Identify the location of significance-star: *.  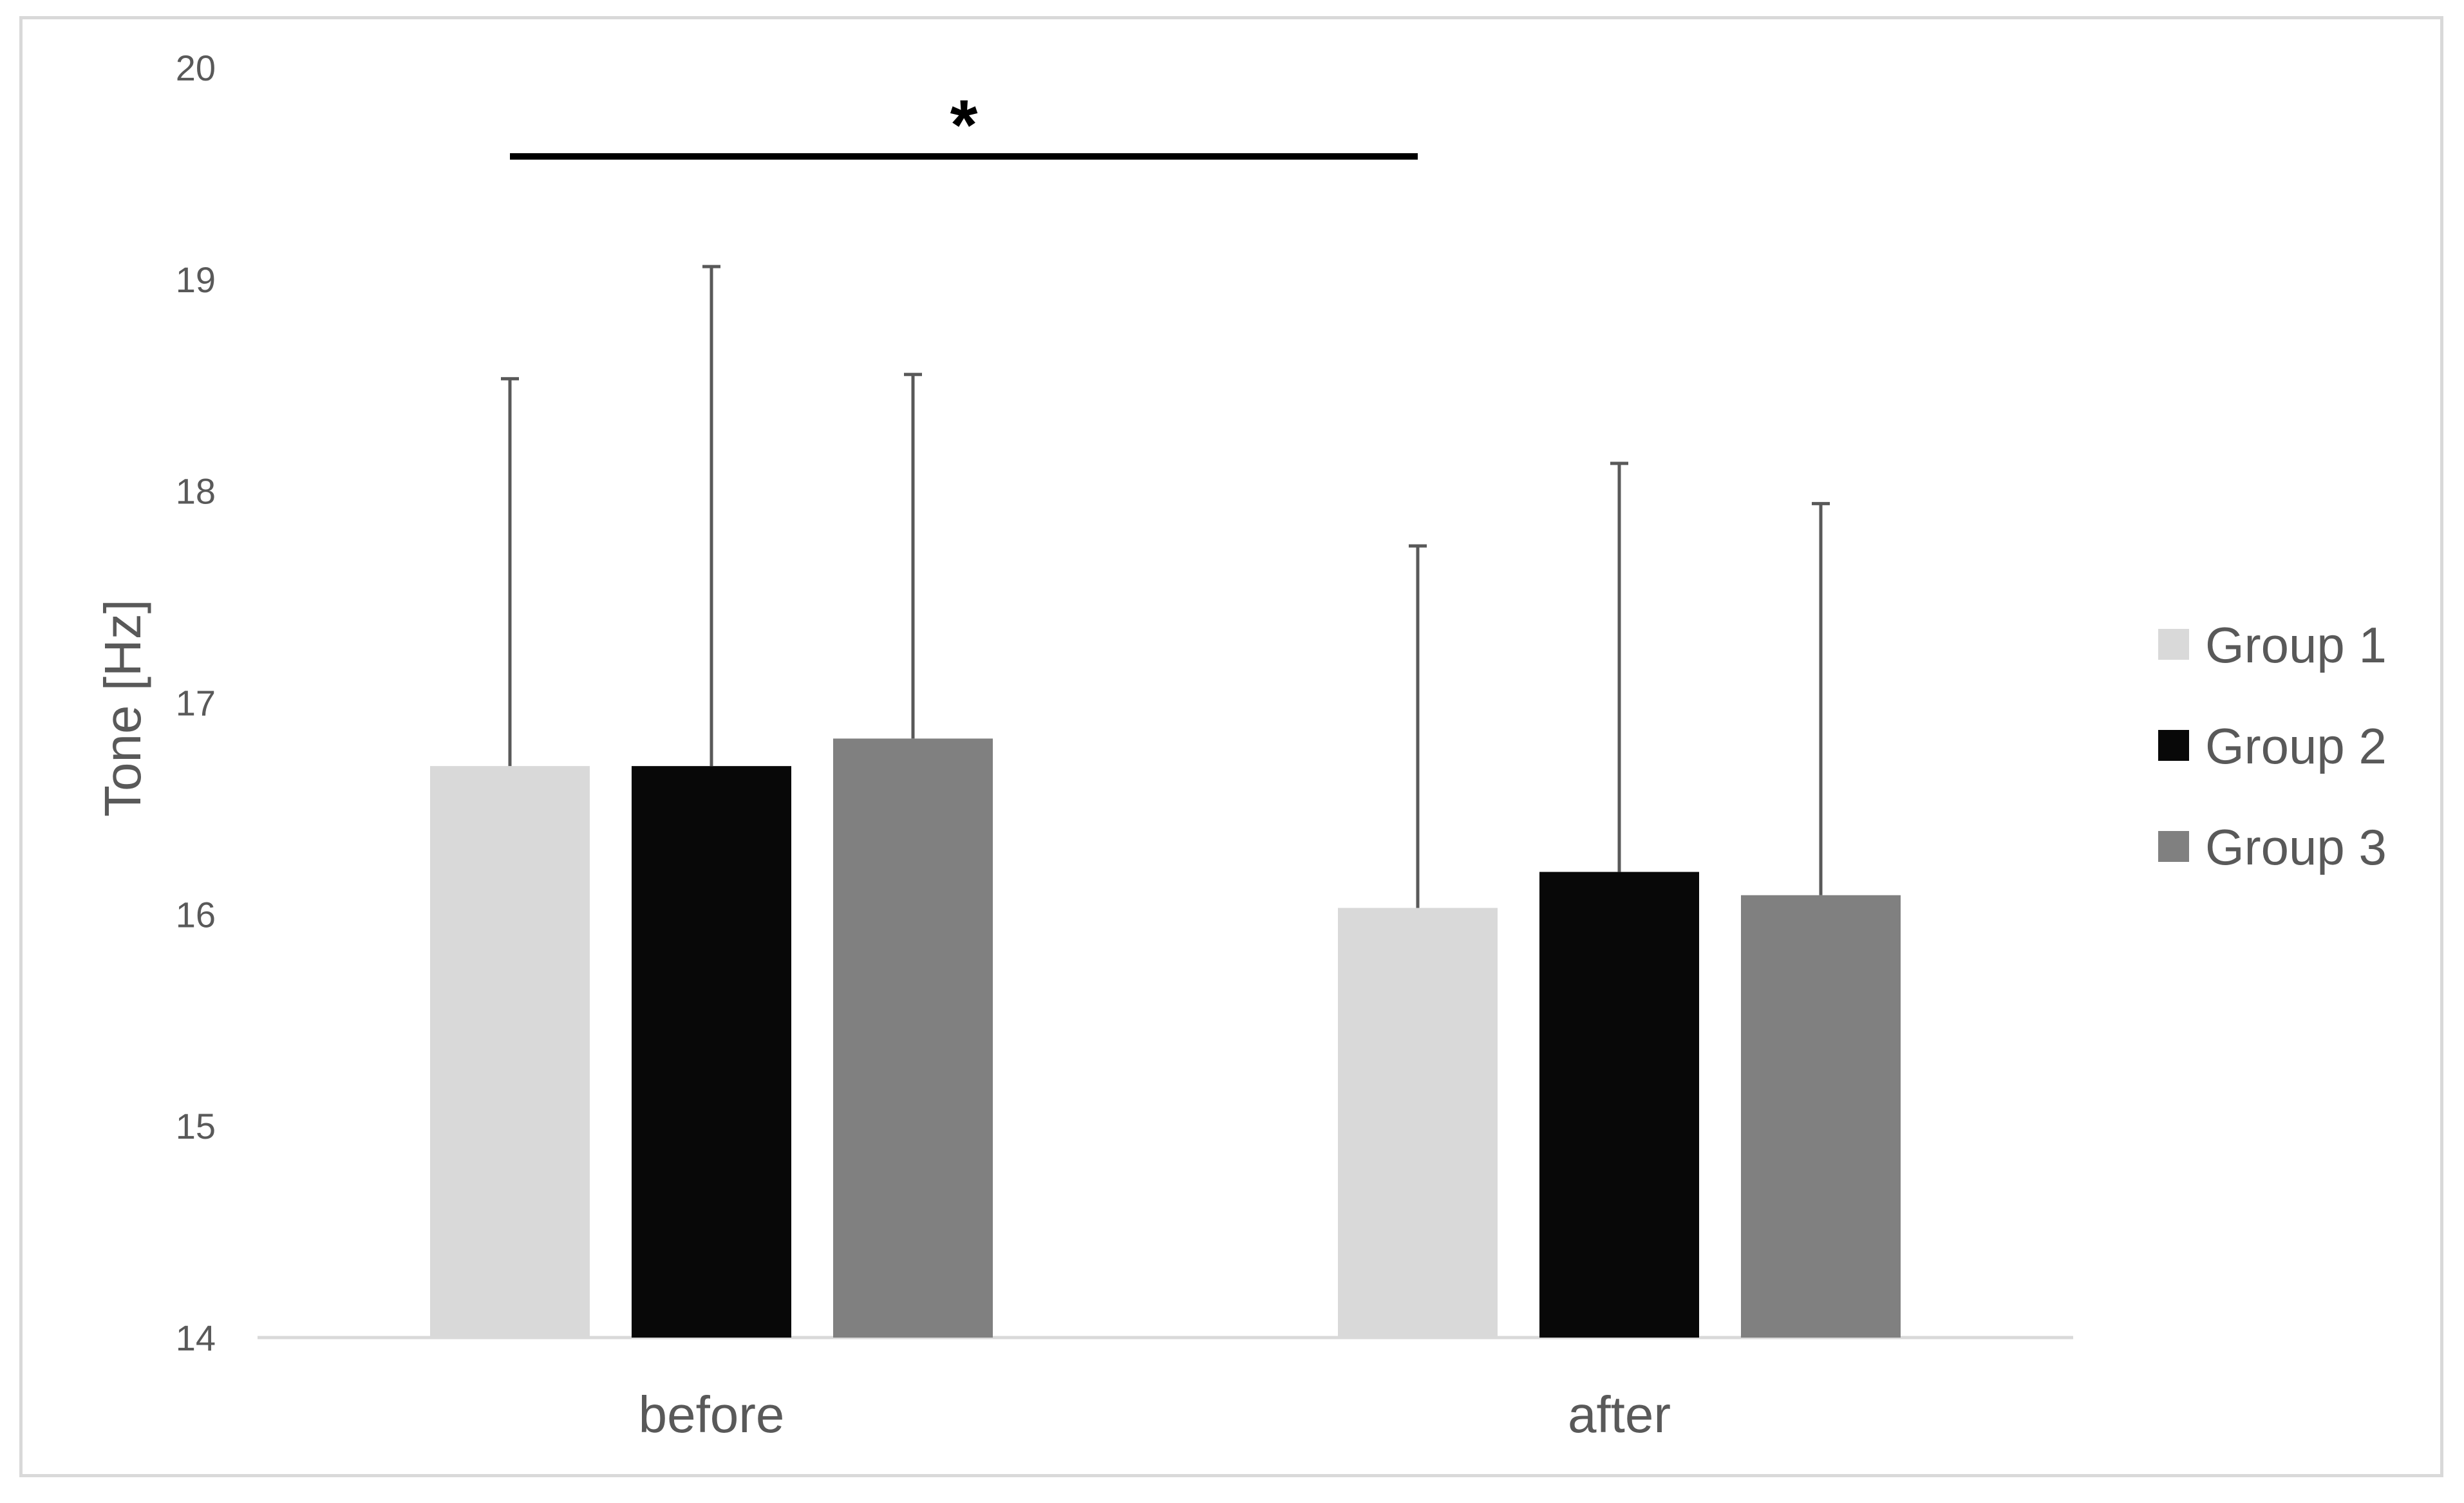
(964, 125).